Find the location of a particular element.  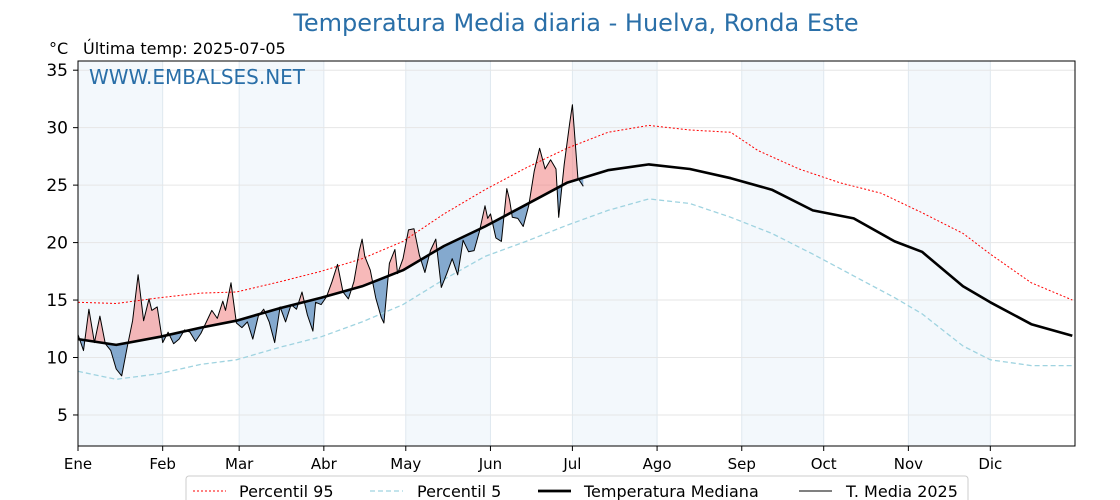

y-tick-label: 10 is located at coordinates (57, 359).